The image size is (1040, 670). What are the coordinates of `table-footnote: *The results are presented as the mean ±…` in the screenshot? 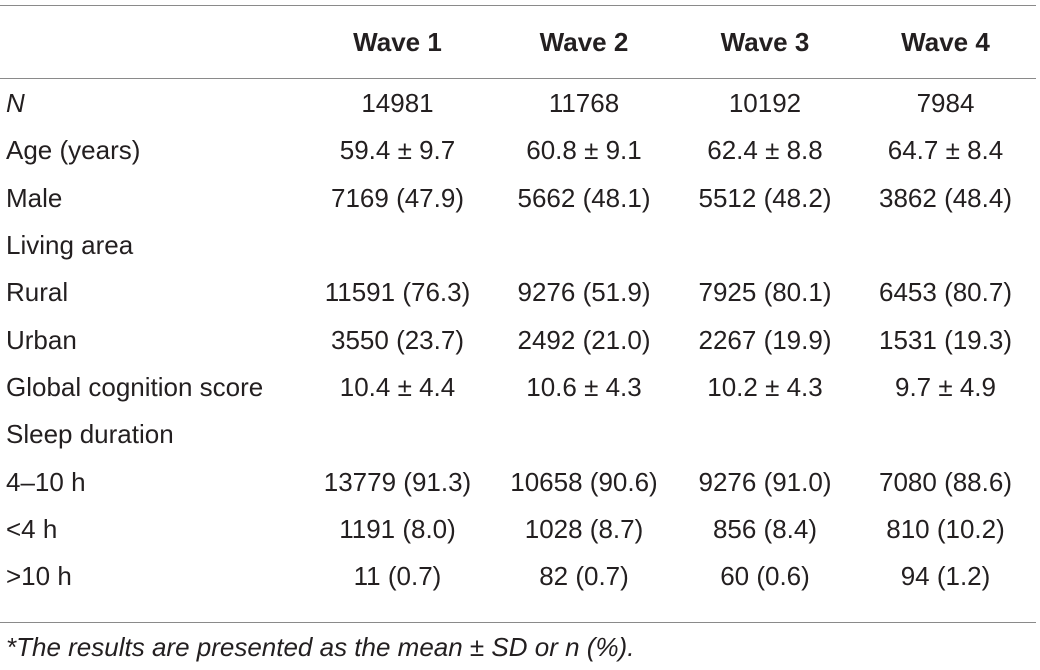 It's located at (320, 647).